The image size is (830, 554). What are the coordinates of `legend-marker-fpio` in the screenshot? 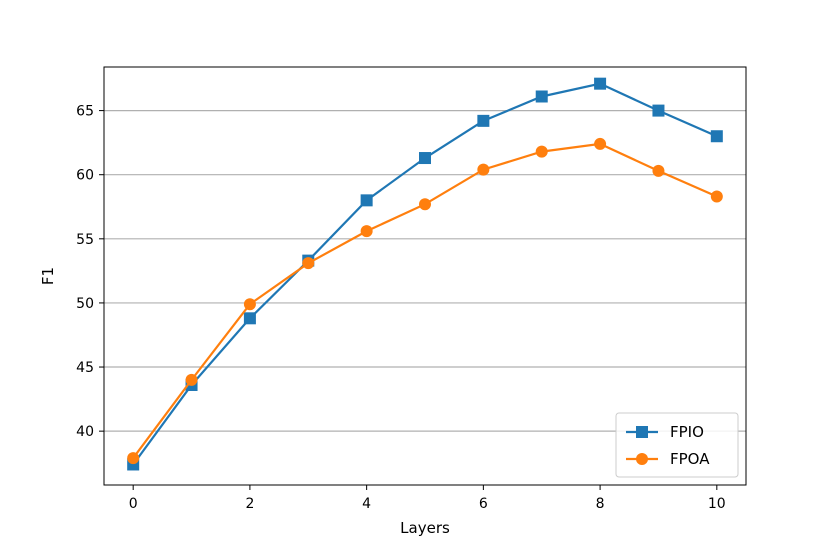 It's located at (642, 432).